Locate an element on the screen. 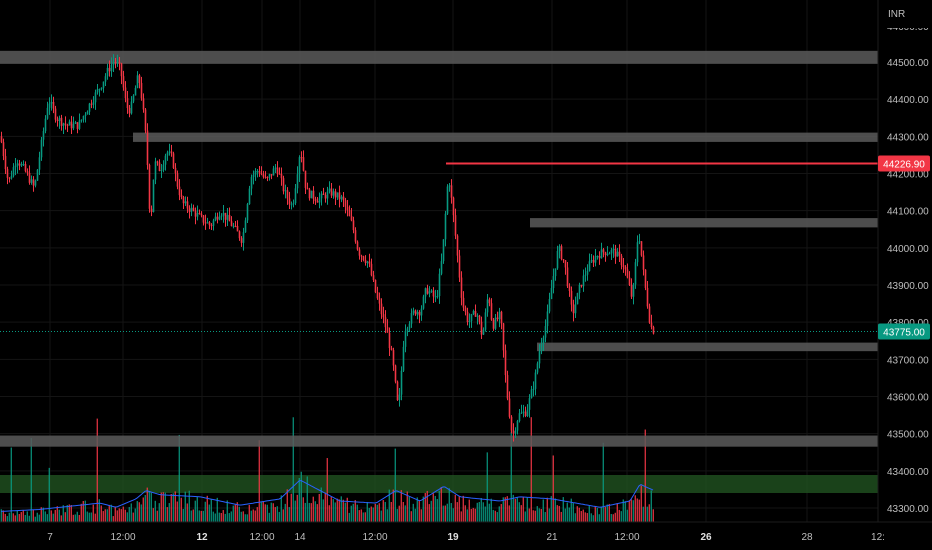  price-tick-label: 43500.00 is located at coordinates (908, 435).